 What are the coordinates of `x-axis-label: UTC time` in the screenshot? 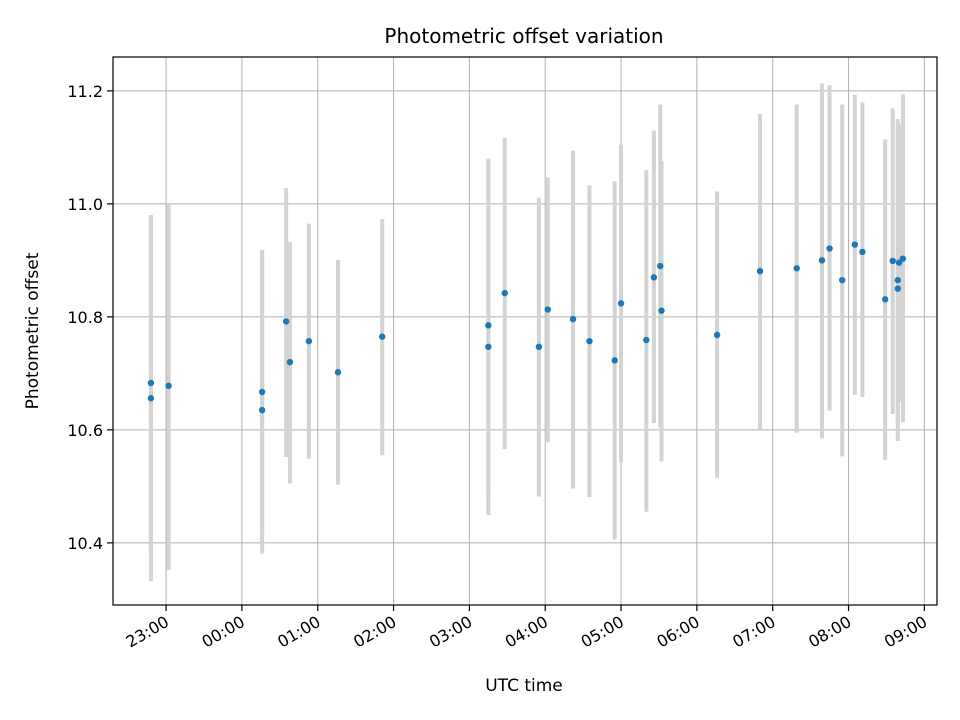 It's located at (524, 686).